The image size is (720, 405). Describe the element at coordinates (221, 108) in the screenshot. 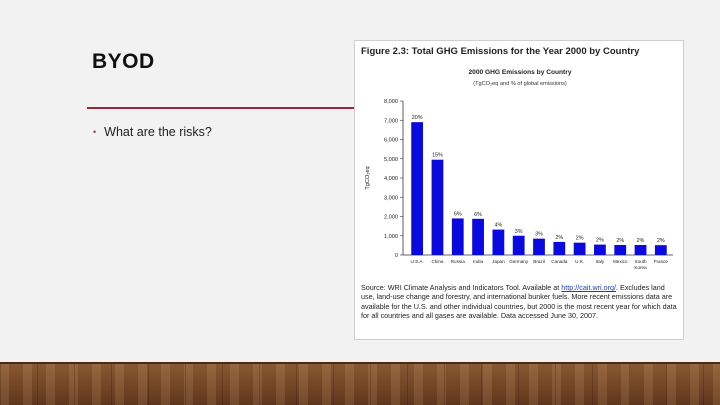

I see `title-divider` at that location.